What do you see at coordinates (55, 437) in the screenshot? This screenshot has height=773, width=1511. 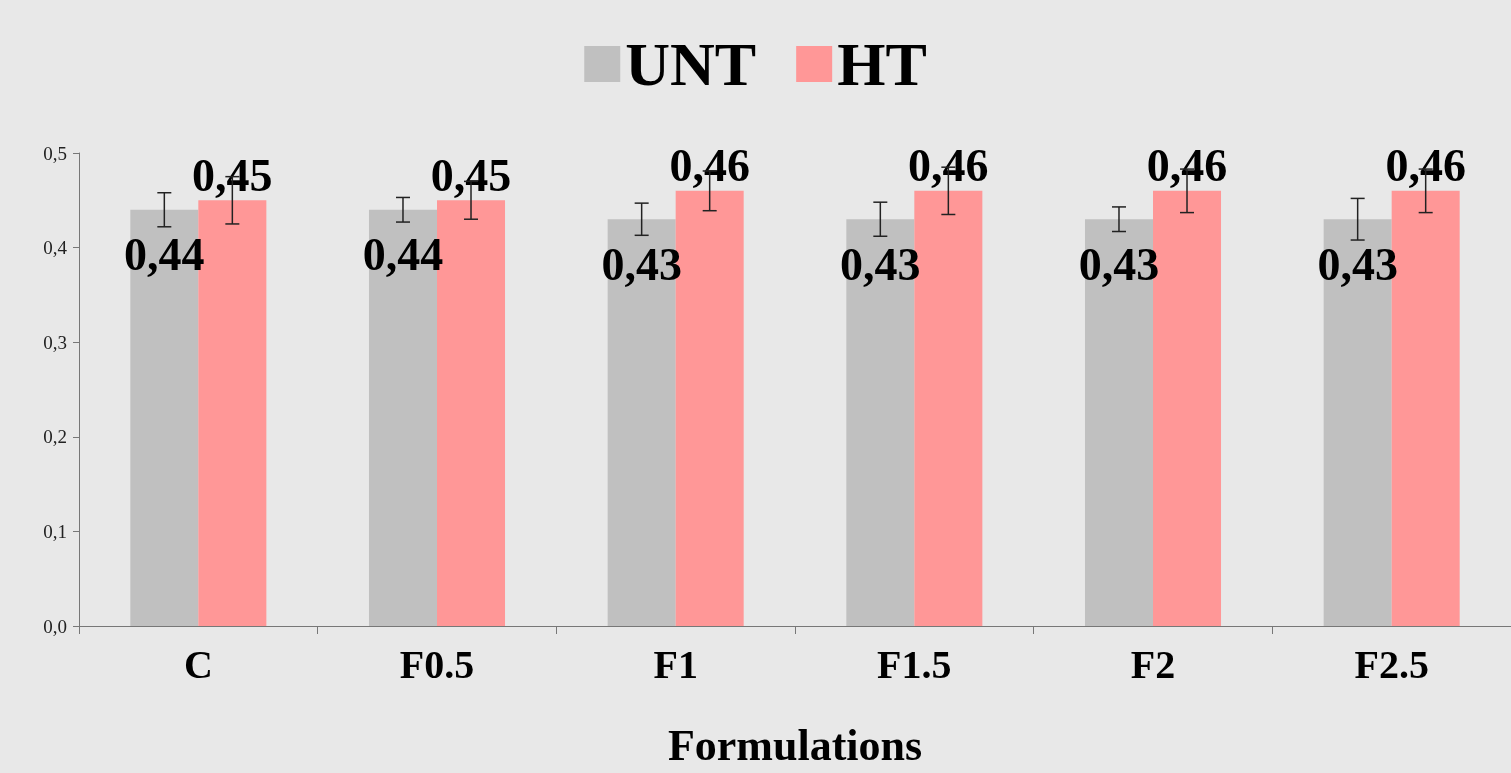 I see `y-tick-label: 0,2` at bounding box center [55, 437].